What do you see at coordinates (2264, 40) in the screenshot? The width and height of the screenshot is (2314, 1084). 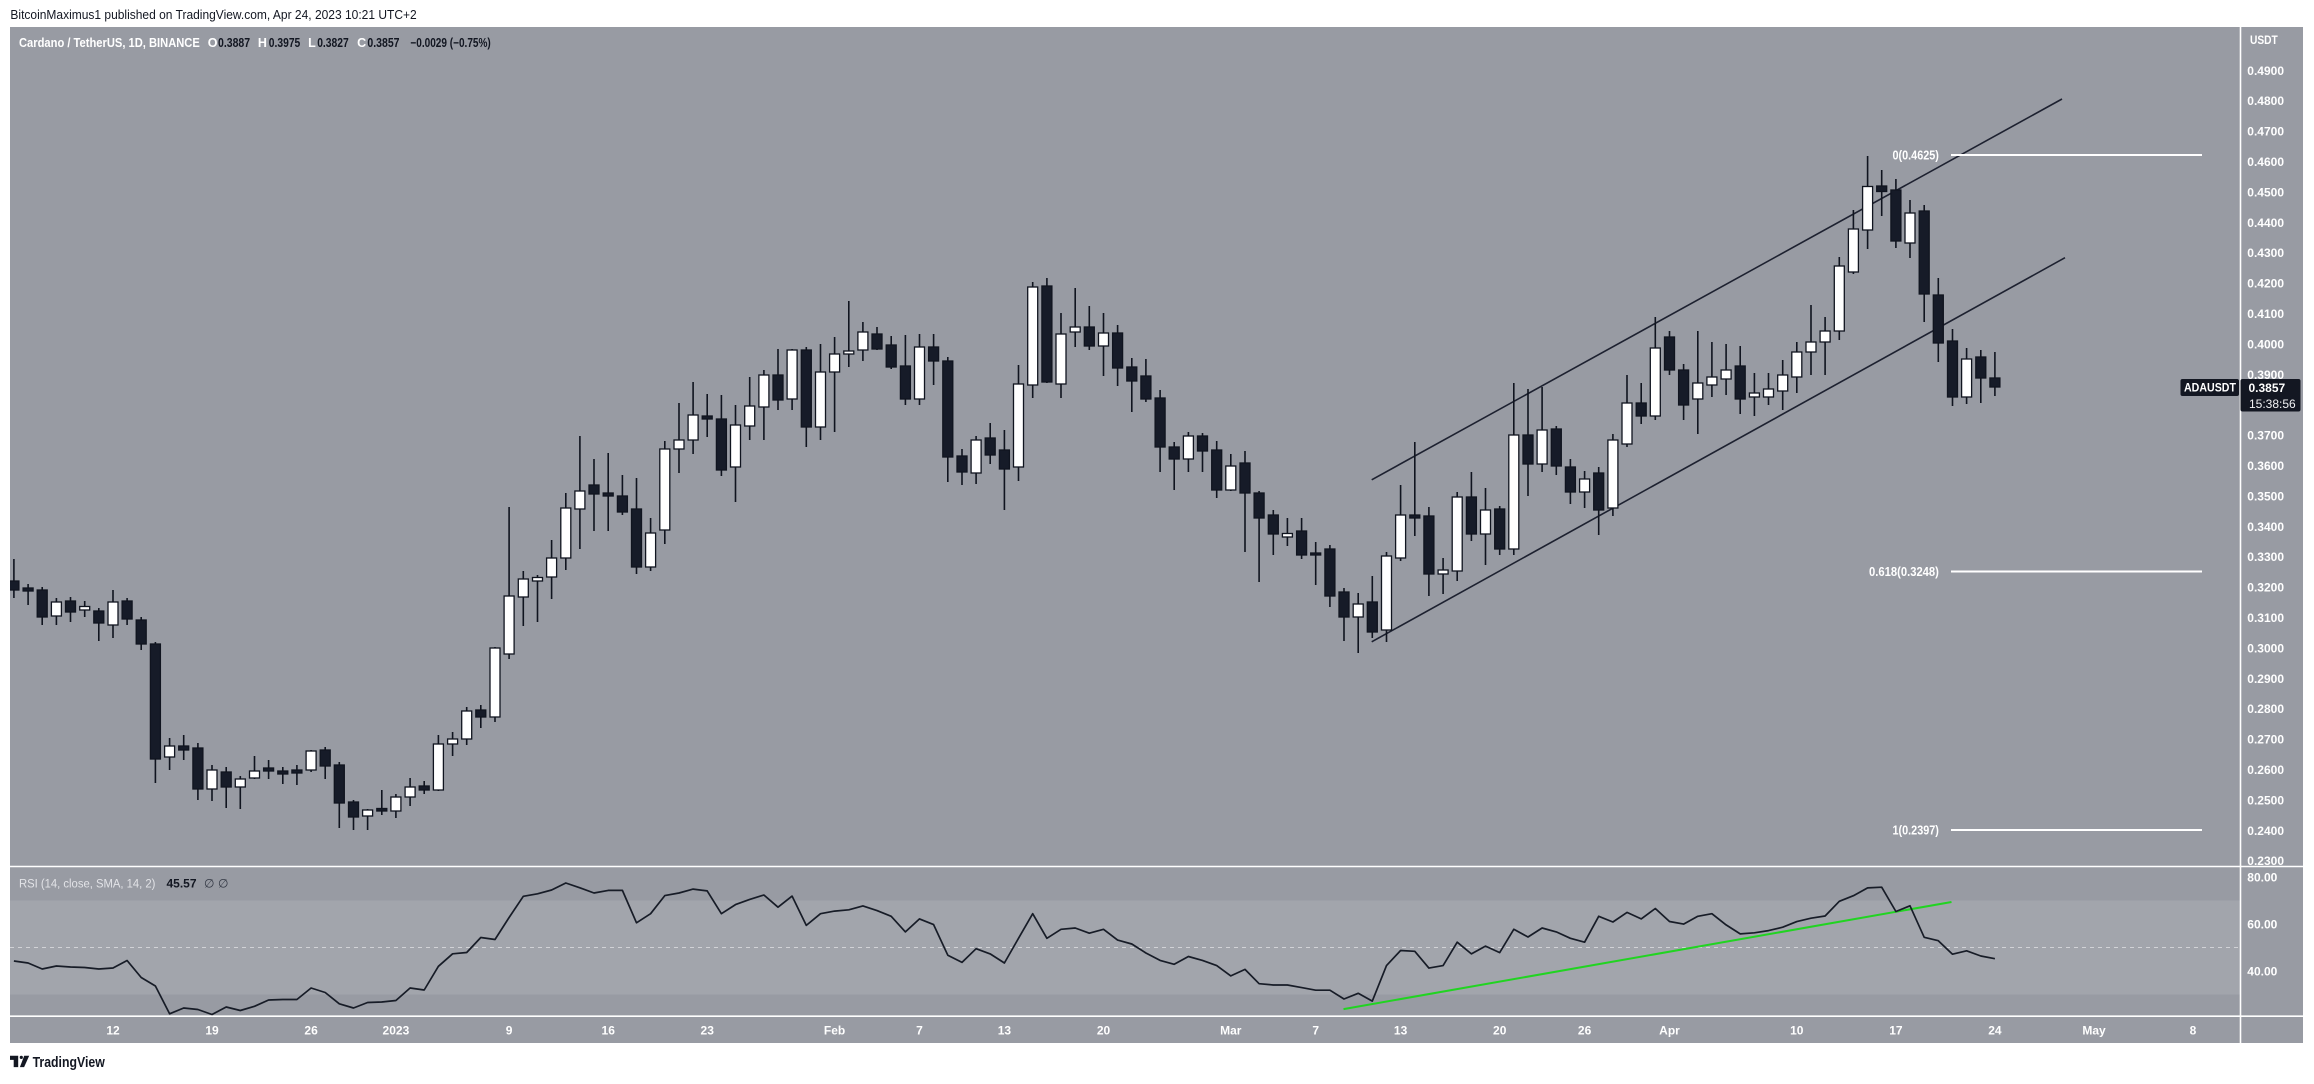 I see `svg-text: USDT` at bounding box center [2264, 40].